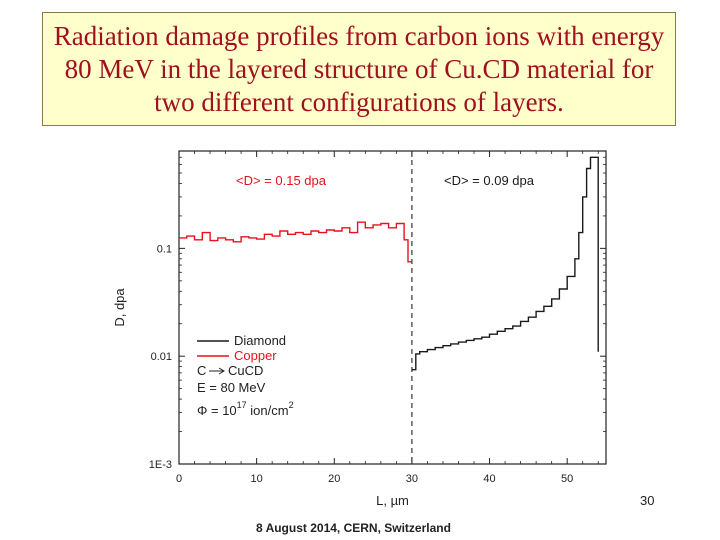 The image size is (720, 540). What do you see at coordinates (201, 370) in the screenshot?
I see `legend-note-reaction: C` at bounding box center [201, 370].